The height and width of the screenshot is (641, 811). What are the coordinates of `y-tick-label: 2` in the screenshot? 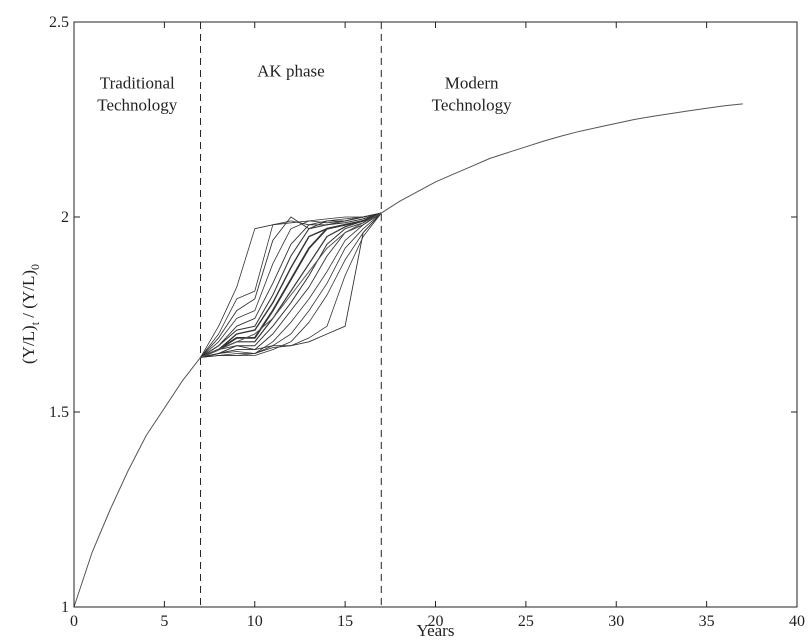 It's located at (65, 217).